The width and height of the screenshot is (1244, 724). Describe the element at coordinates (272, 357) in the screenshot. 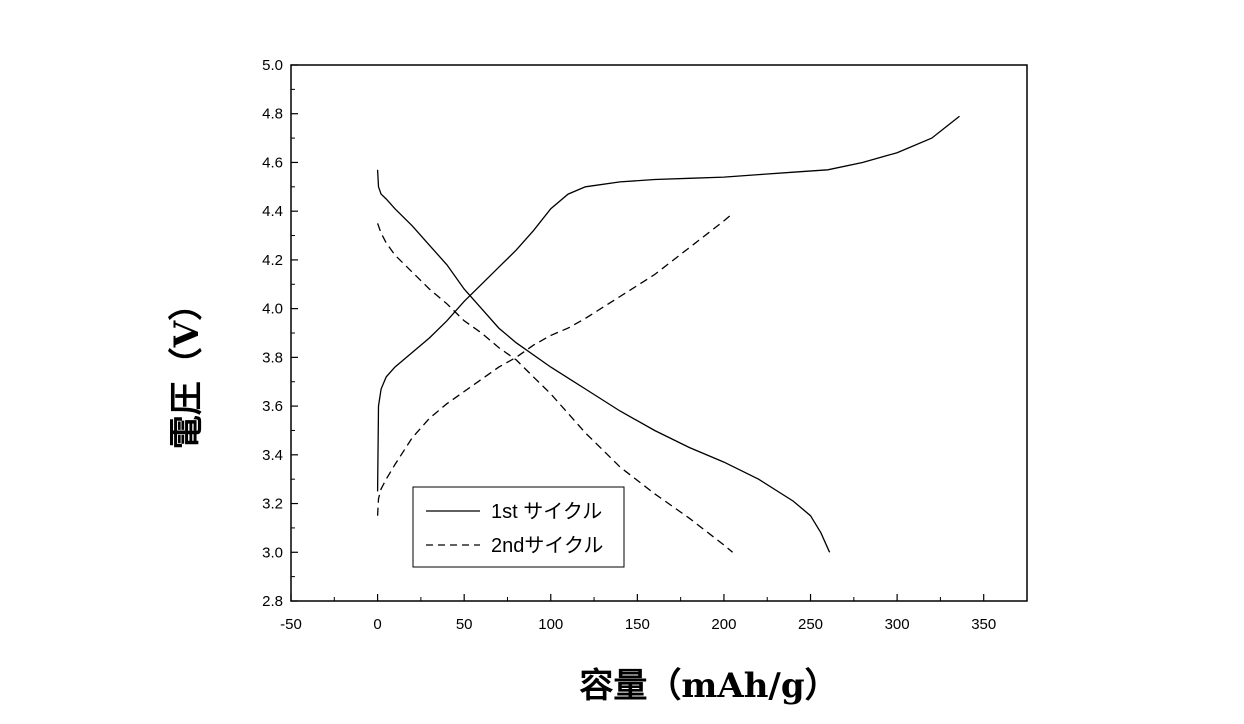

I see `y-tick-label: 3.8` at that location.